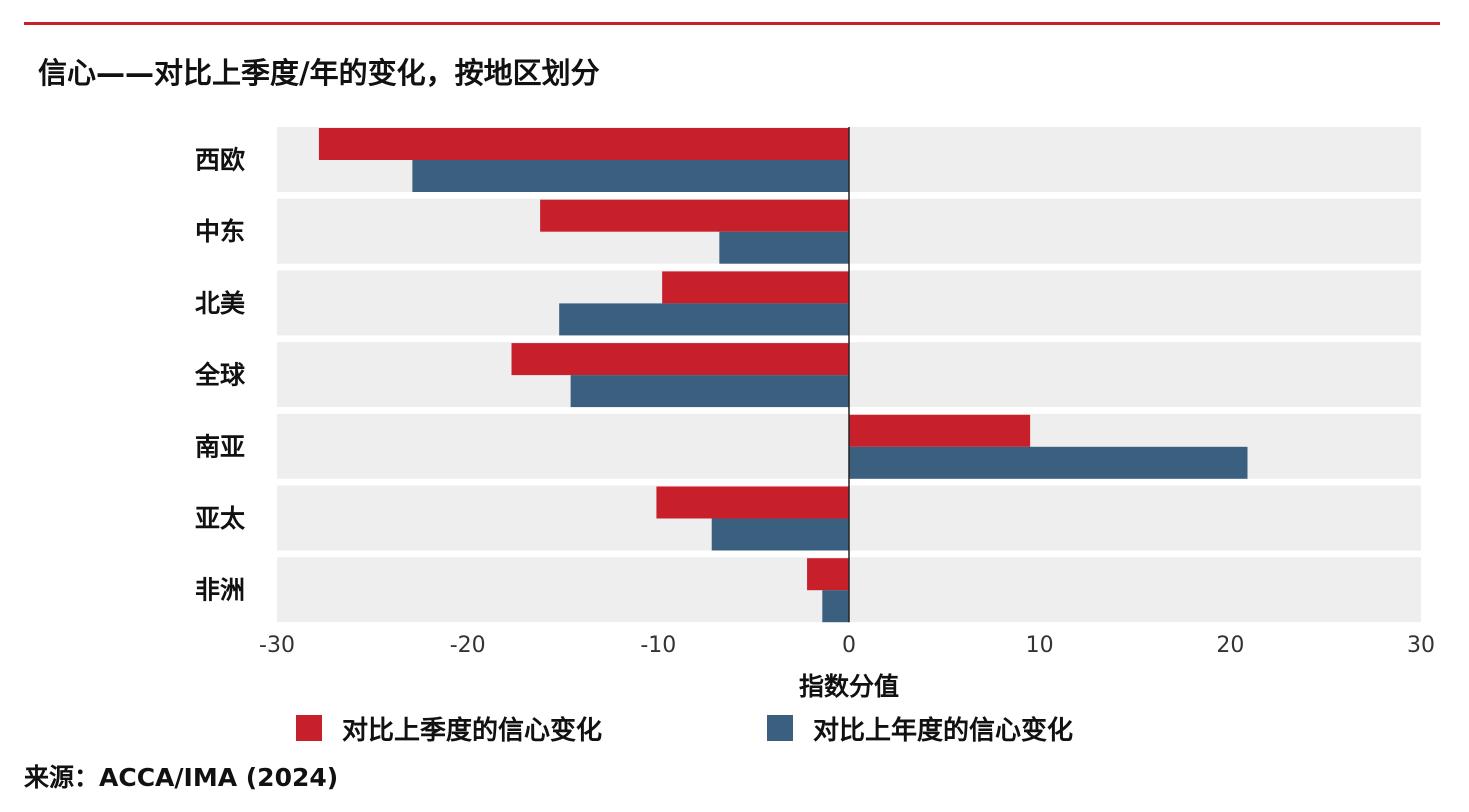  What do you see at coordinates (220, 446) in the screenshot?
I see `category-label: 南亚` at bounding box center [220, 446].